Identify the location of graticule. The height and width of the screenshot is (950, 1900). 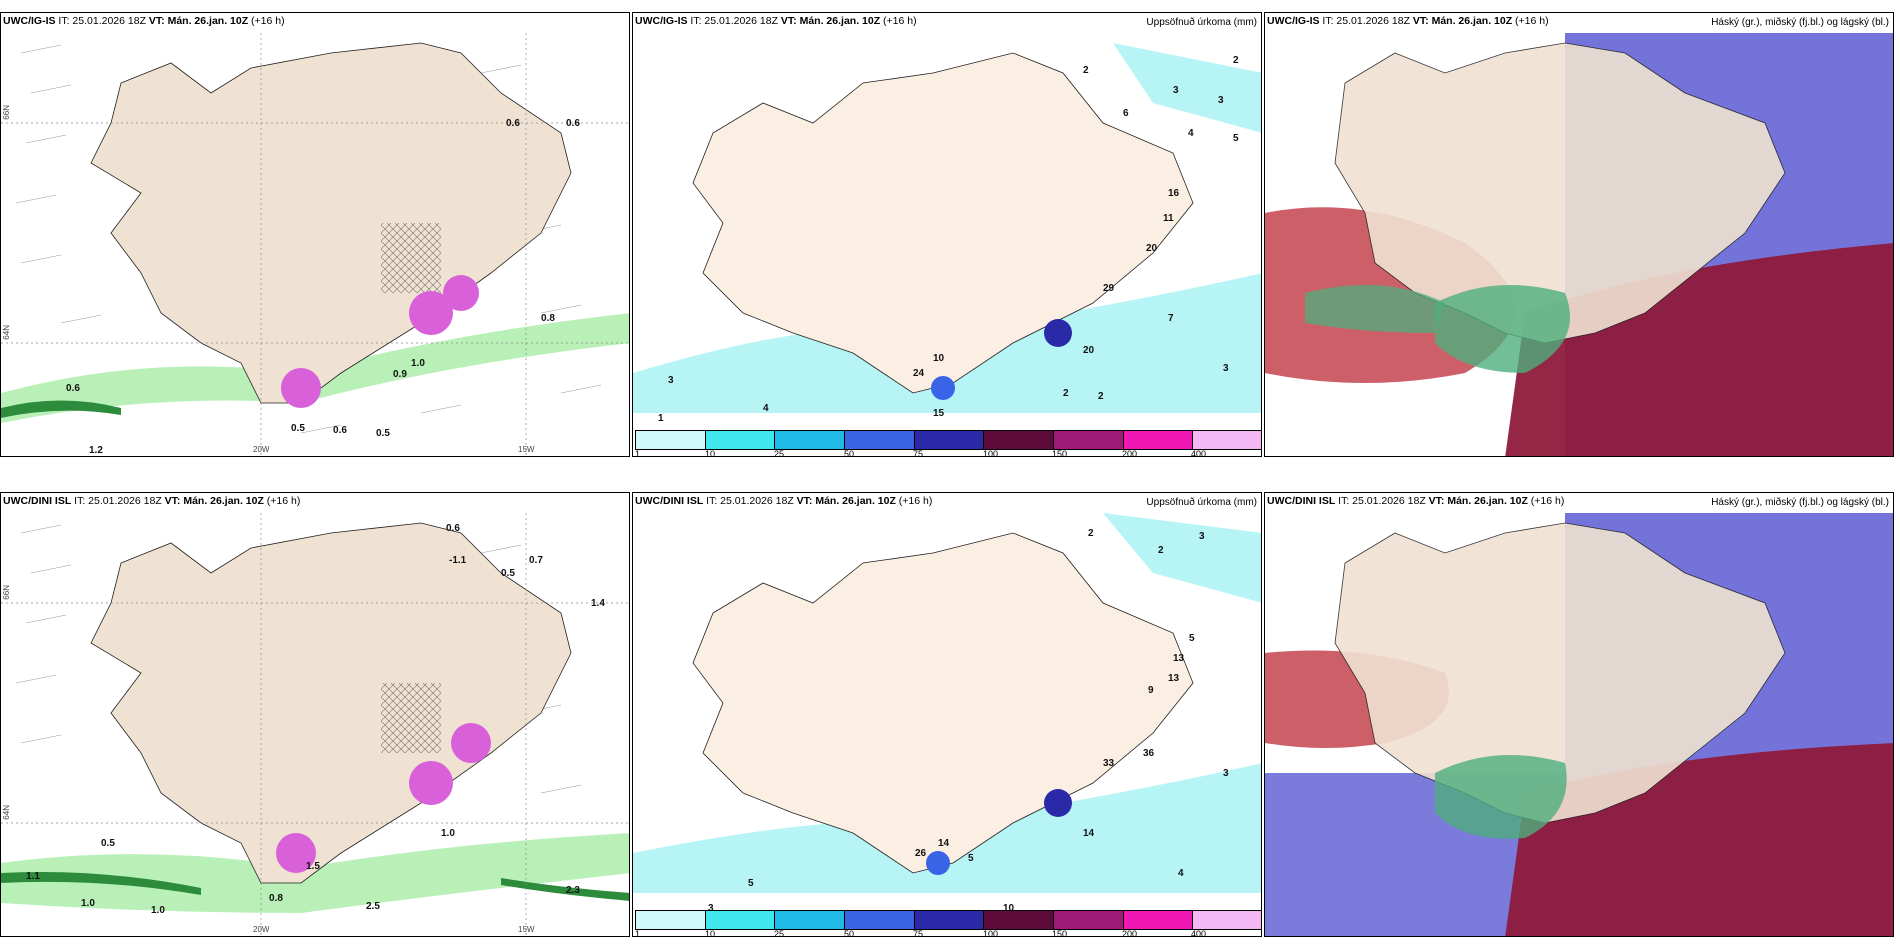
(315, 724).